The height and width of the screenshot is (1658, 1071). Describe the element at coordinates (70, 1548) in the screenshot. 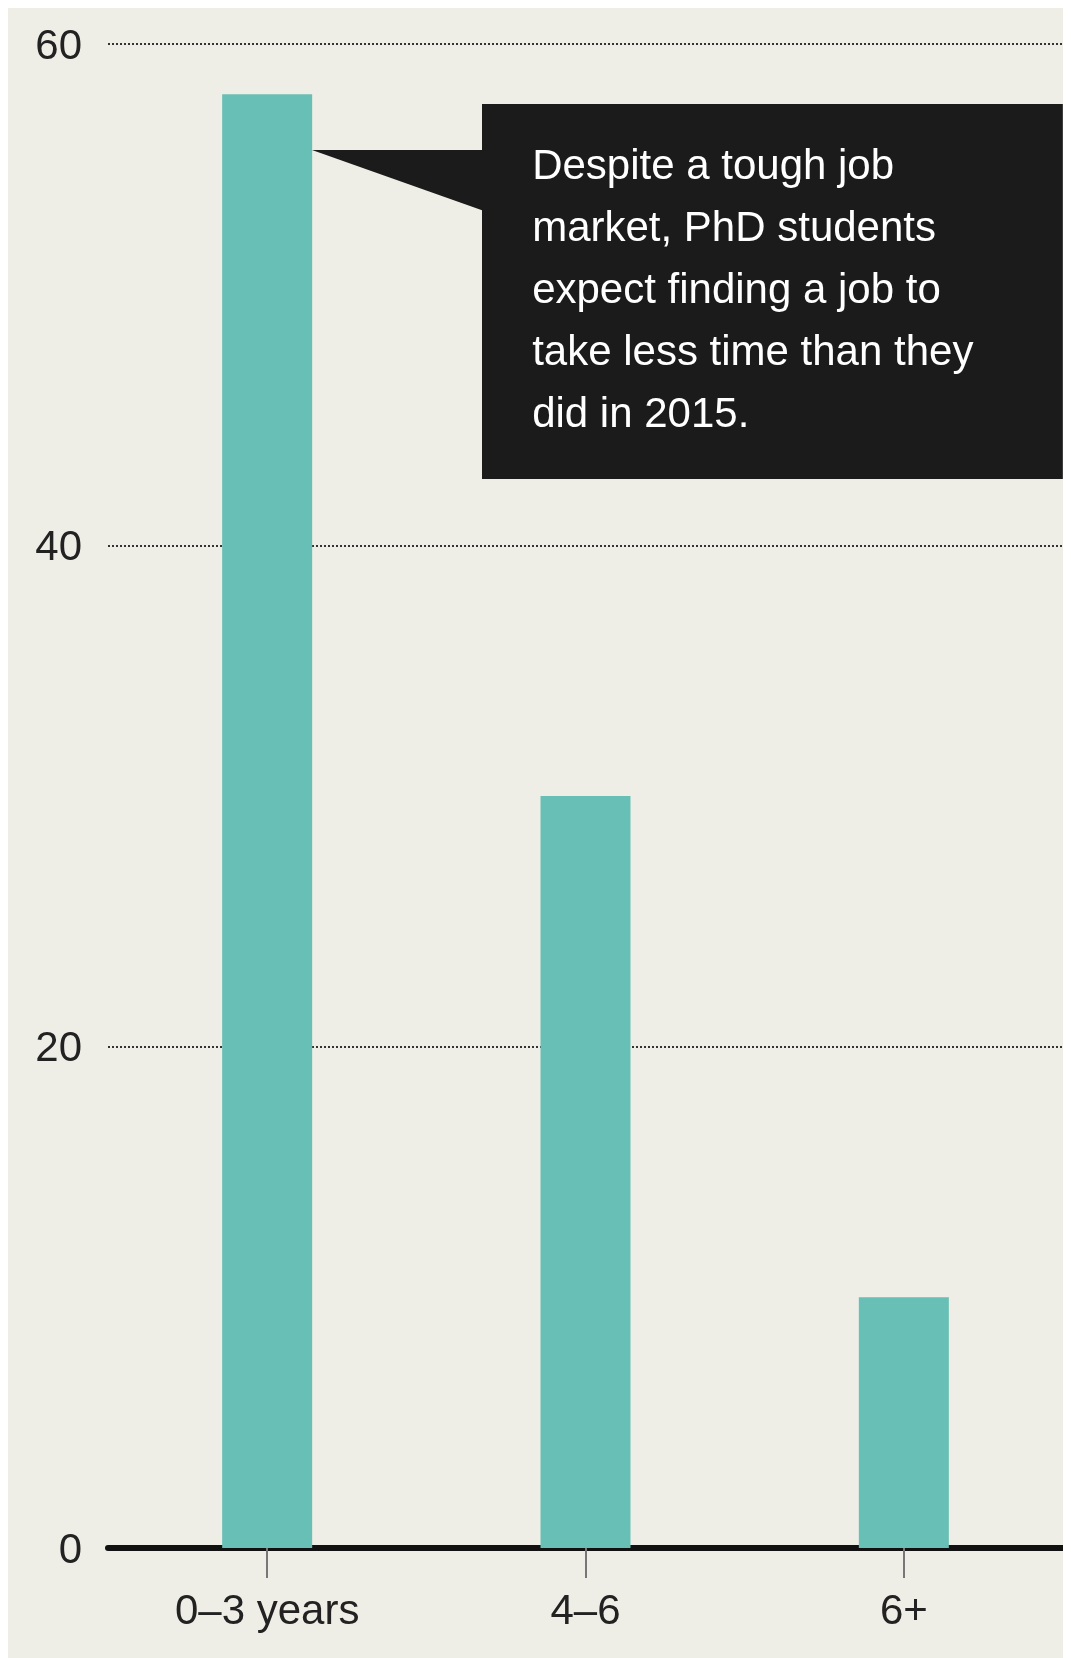

I see `y-tick-label: 0` at that location.